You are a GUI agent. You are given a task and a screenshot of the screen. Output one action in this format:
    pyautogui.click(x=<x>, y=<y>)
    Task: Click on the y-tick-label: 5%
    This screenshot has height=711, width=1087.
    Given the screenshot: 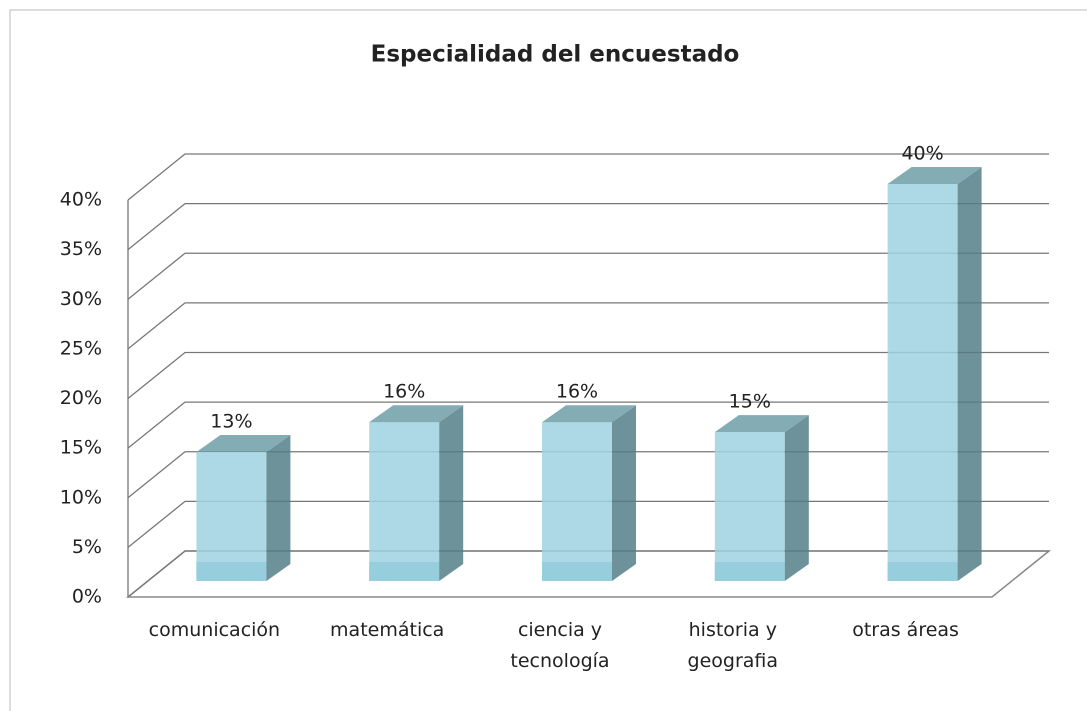 What is the action you would take?
    pyautogui.click(x=87, y=547)
    